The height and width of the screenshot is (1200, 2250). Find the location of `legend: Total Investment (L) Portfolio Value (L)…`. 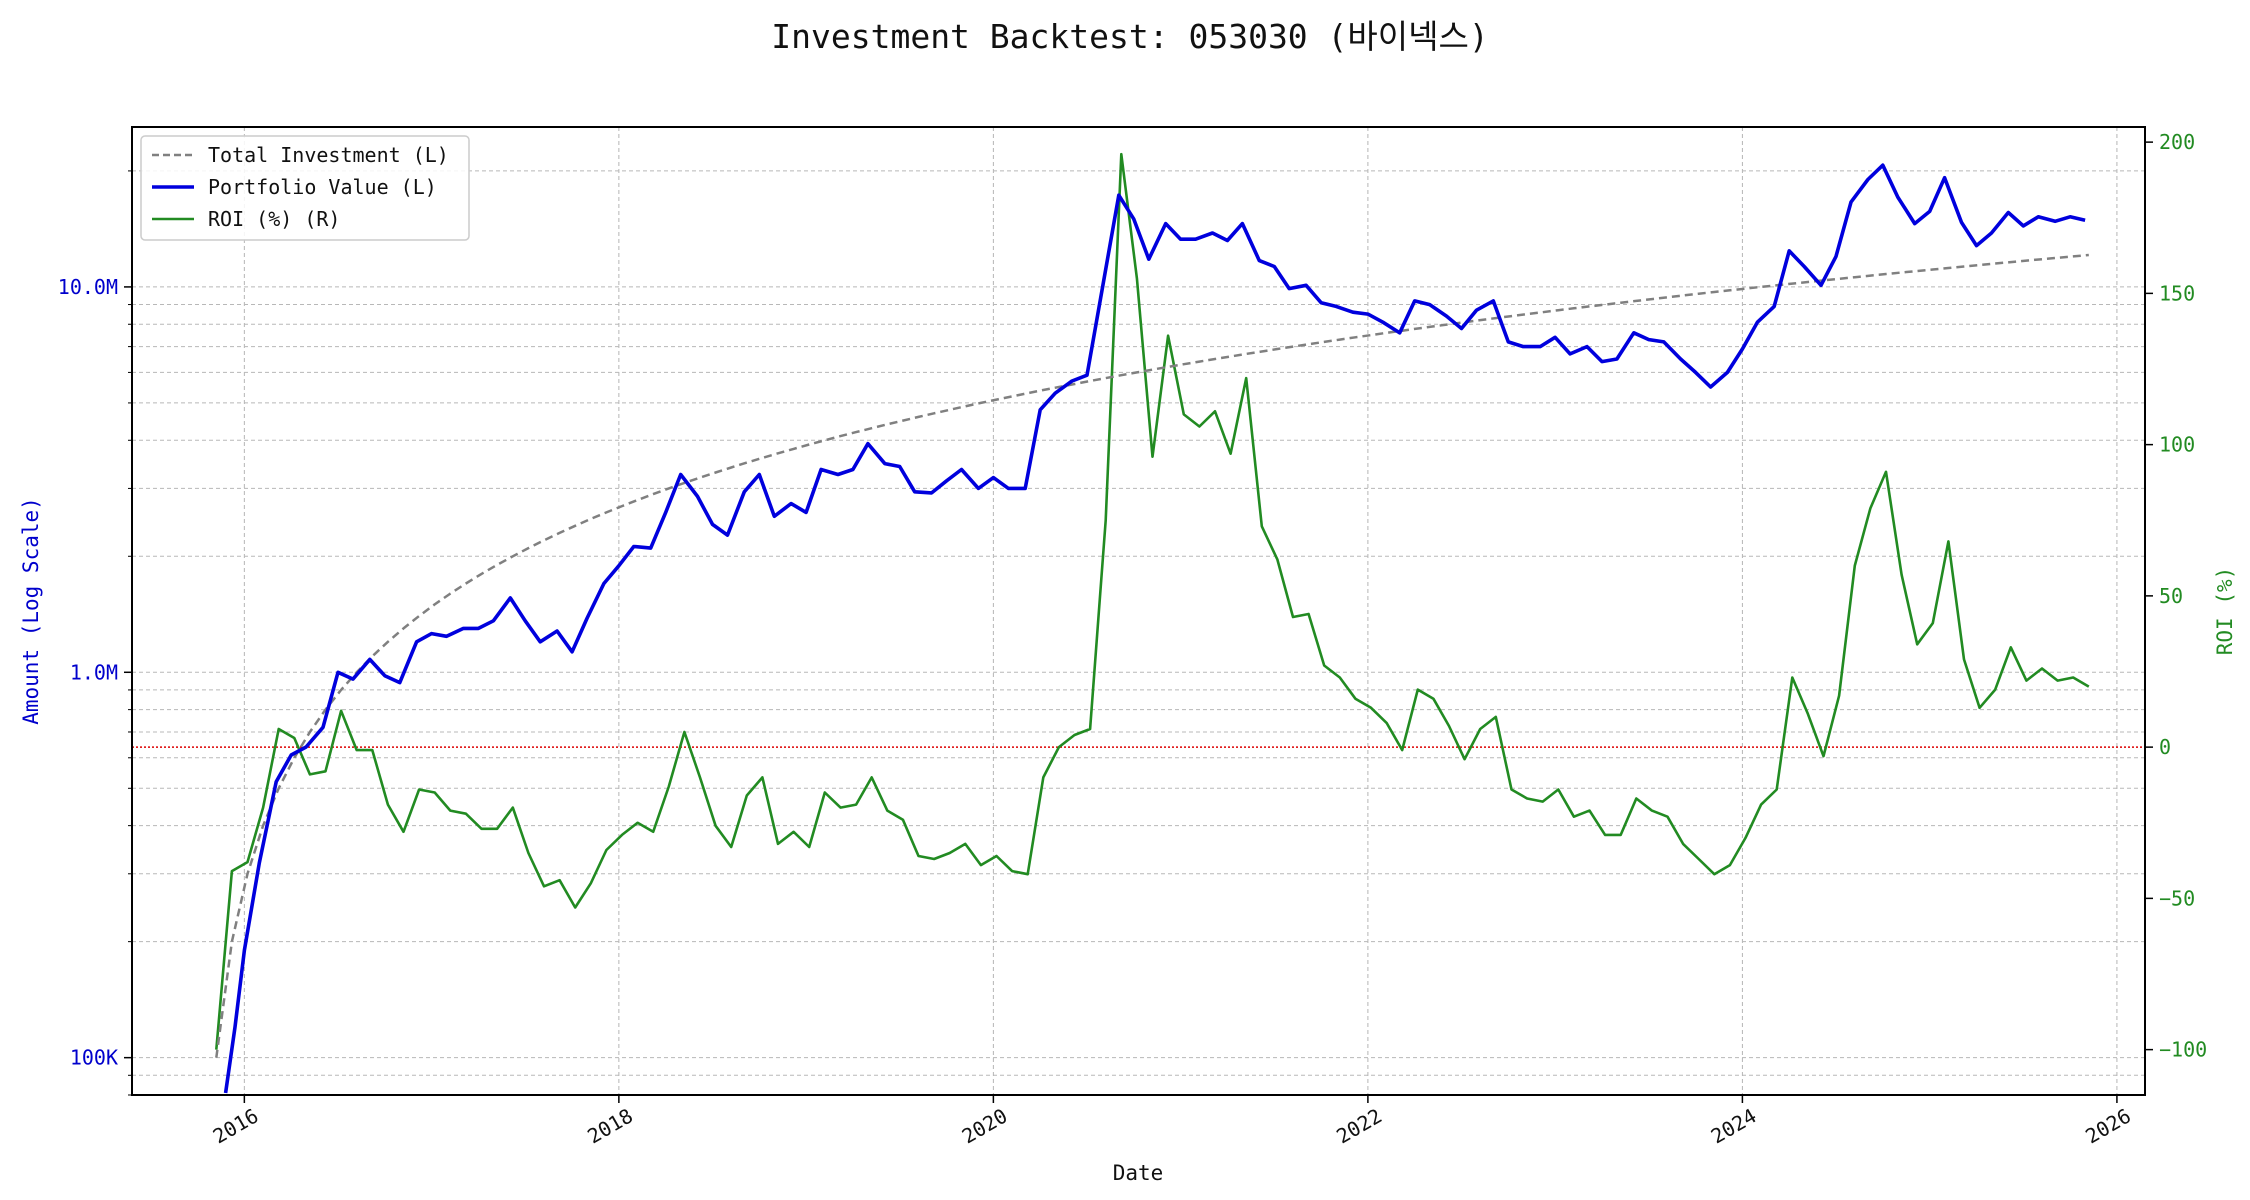

legend: Total Investment (L) Portfolio Value (L)… is located at coordinates (305, 188).